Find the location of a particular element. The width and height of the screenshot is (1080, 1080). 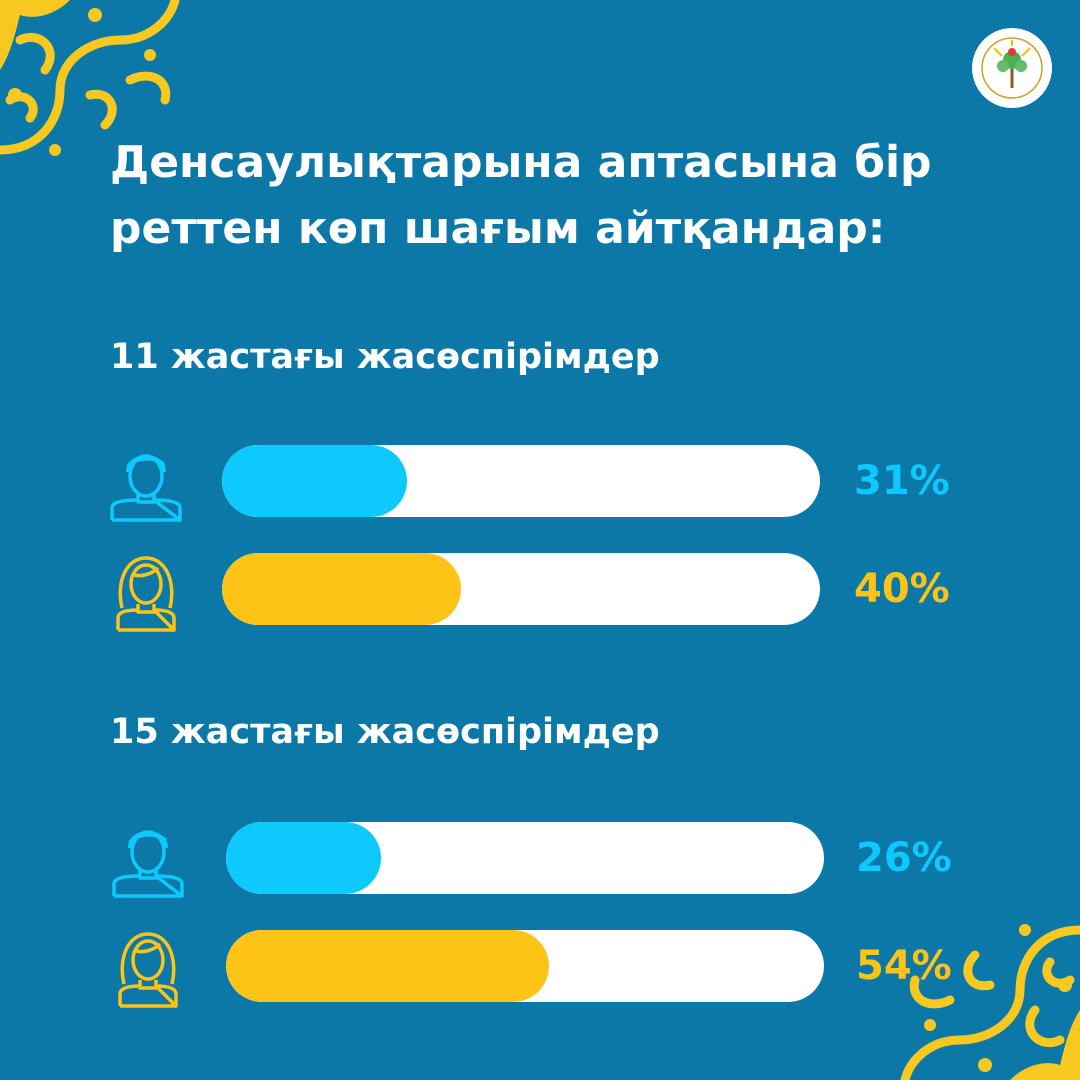

value-label-15-boys: 26% is located at coordinates (904, 858).